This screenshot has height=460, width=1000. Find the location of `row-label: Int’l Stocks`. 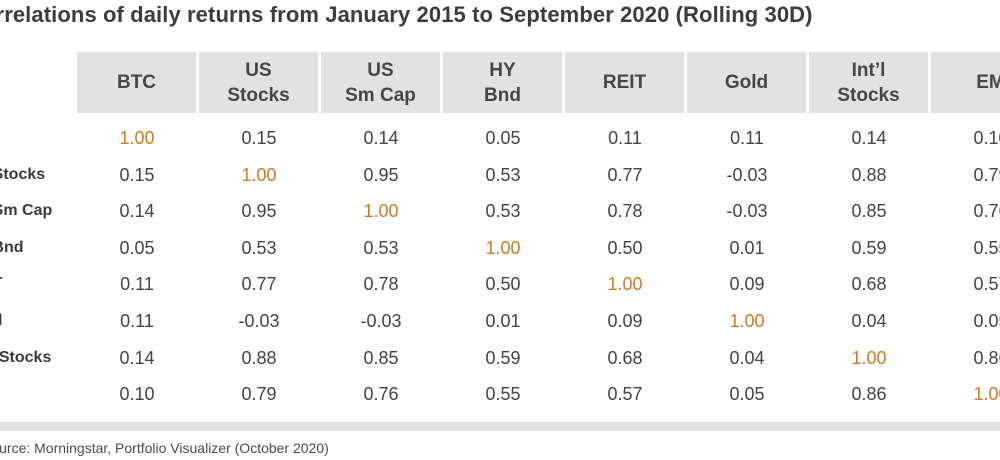

row-label: Int’l Stocks is located at coordinates (26, 357).